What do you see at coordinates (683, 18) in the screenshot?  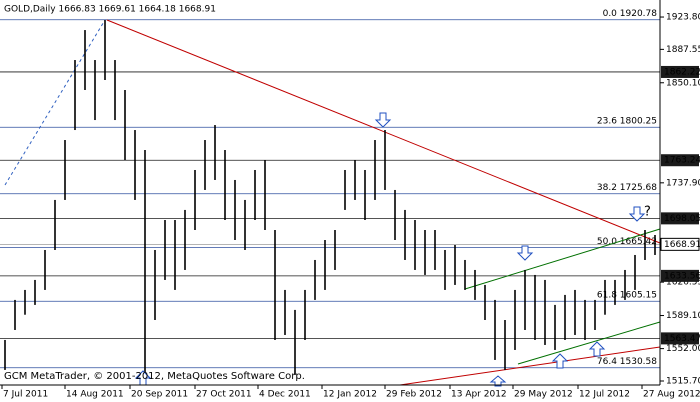 I see `y-tick-label: 1923.80` at bounding box center [683, 18].